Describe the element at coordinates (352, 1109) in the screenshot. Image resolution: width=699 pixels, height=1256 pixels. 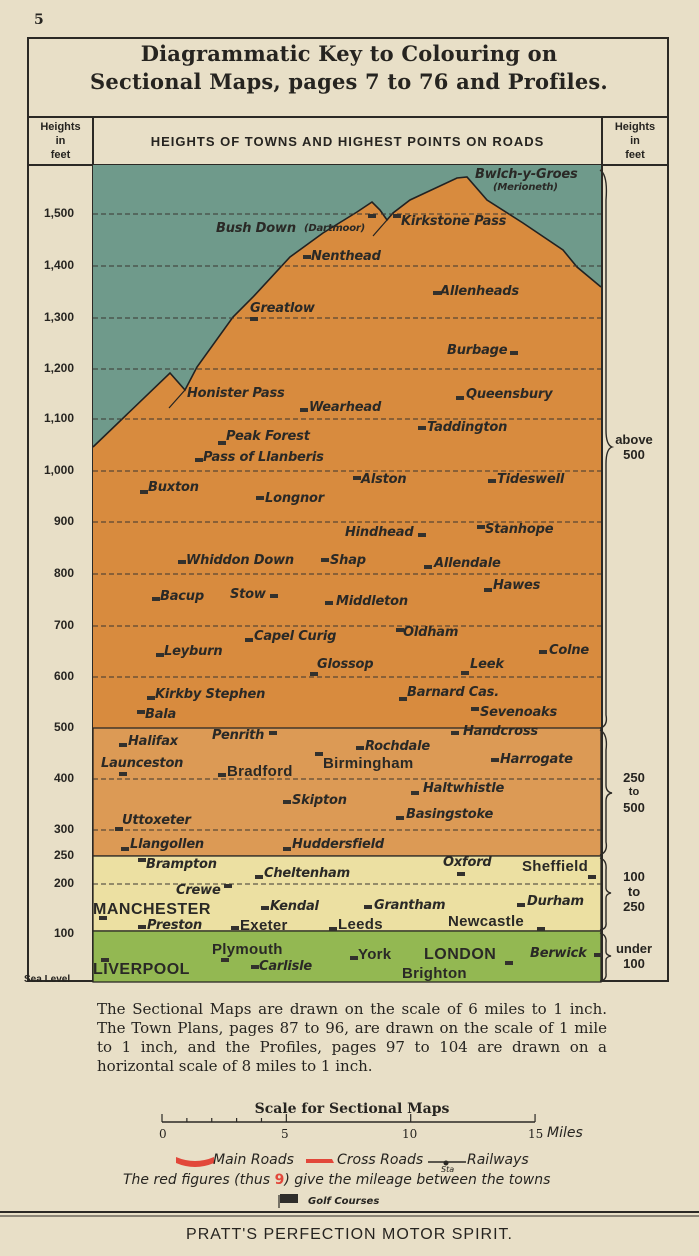
I see `scale-title: Scale for Sectional Maps` at that location.